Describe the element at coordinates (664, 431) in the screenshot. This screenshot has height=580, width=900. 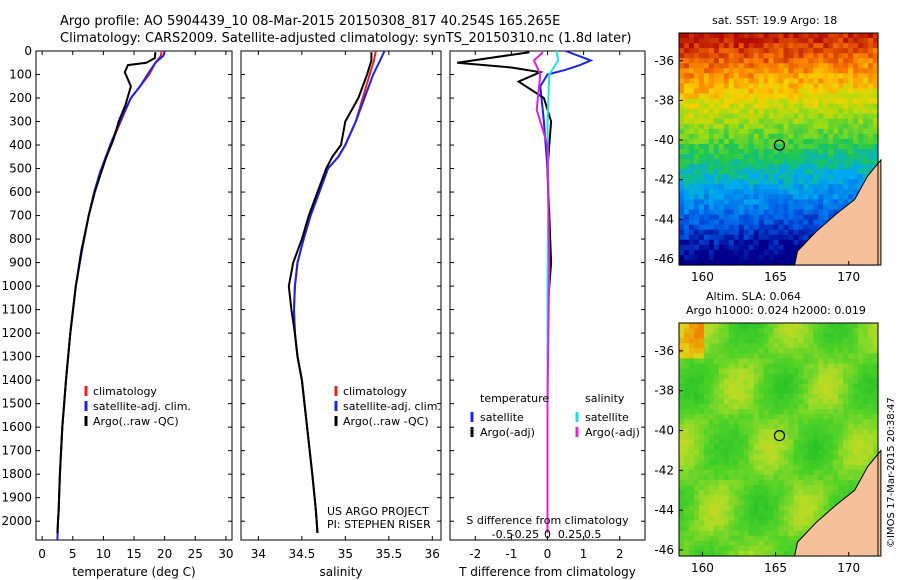
I see `y-tick-label: -40` at that location.